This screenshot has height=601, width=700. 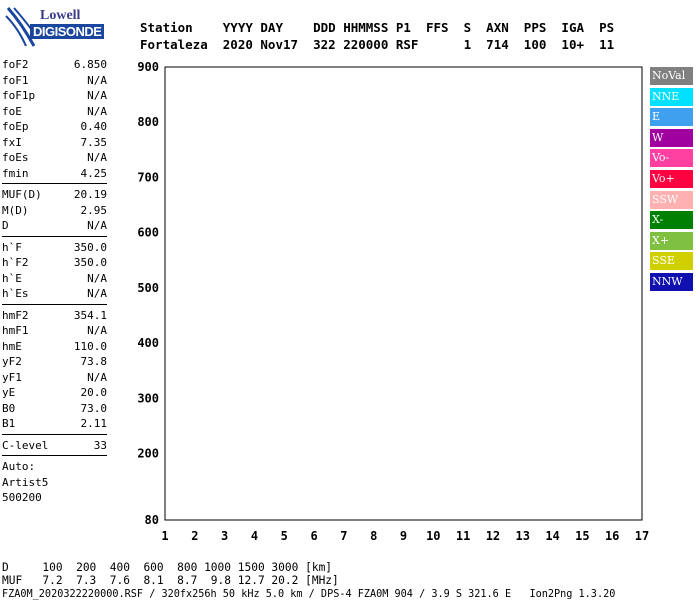 I want to click on param-row: M(D) 2.95, so click(x=54, y=211).